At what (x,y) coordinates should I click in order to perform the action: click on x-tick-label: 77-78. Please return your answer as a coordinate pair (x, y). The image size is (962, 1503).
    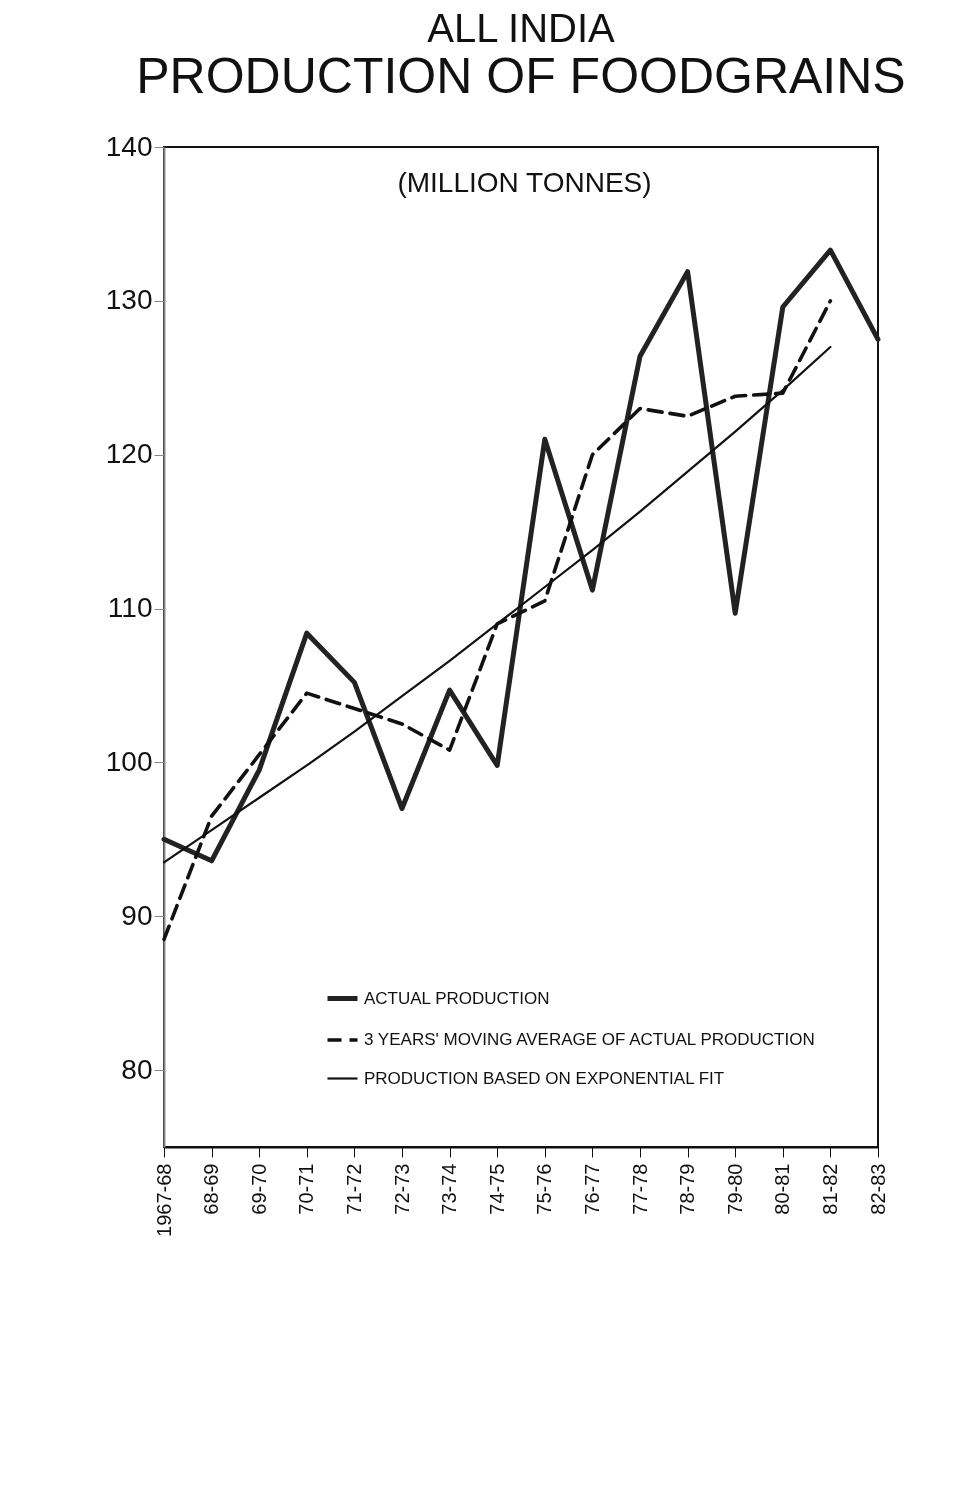
    Looking at the image, I should click on (639, 1189).